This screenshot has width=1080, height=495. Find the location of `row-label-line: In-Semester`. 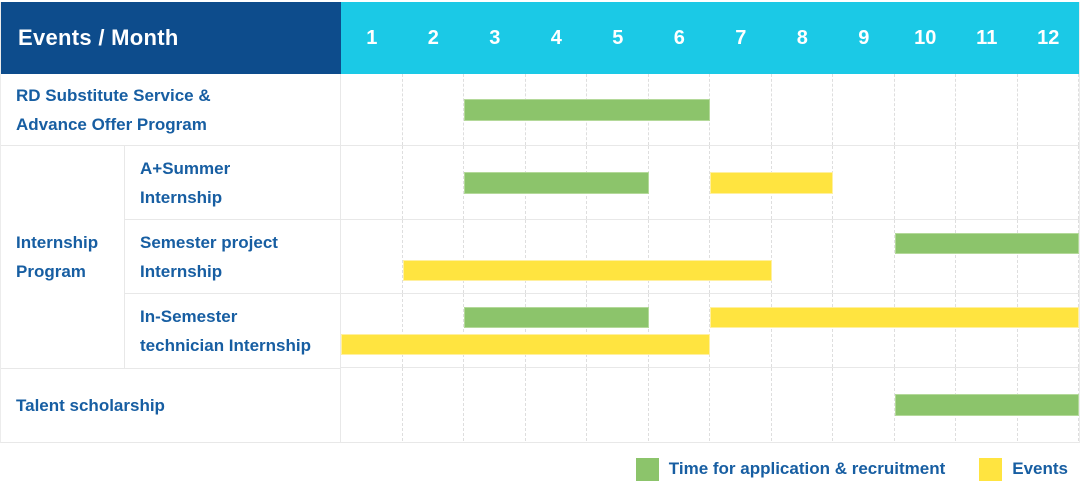

row-label-line: In-Semester is located at coordinates (189, 316).